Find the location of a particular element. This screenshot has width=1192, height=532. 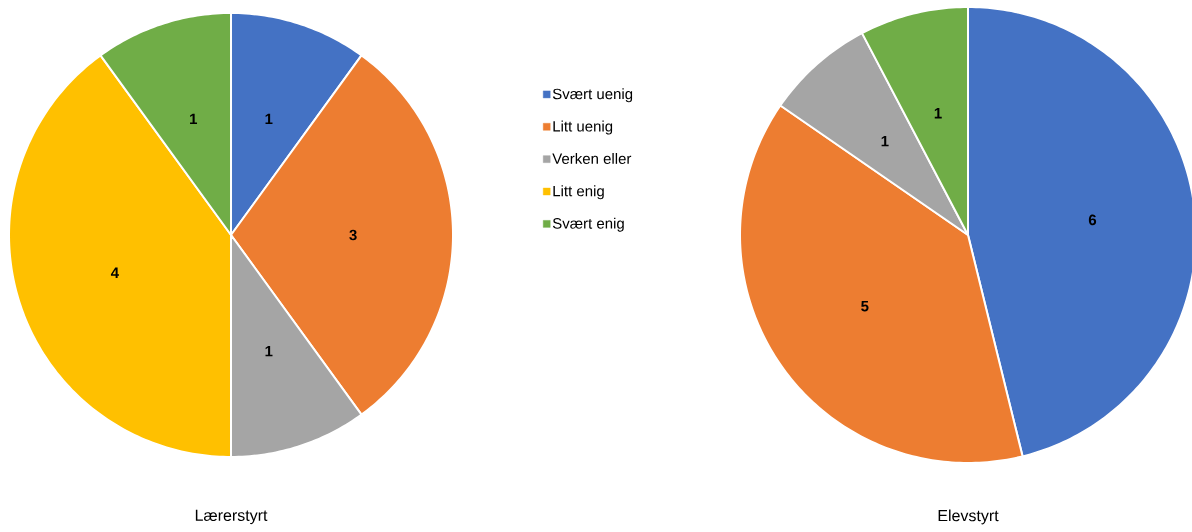

legend-label: Verken eller is located at coordinates (592, 158).